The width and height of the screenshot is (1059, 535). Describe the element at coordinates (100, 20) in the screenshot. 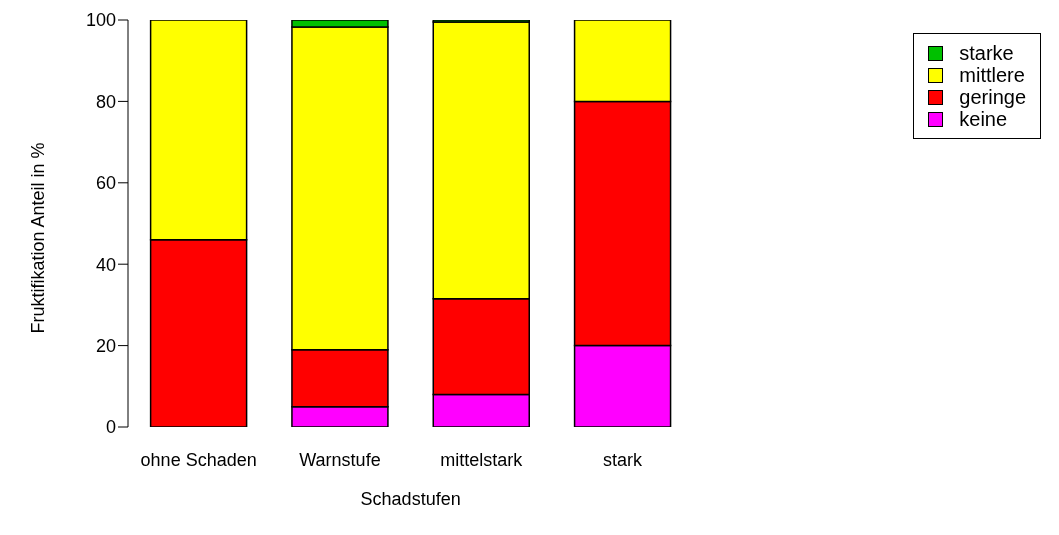

I see `y-tick-label: 100` at that location.